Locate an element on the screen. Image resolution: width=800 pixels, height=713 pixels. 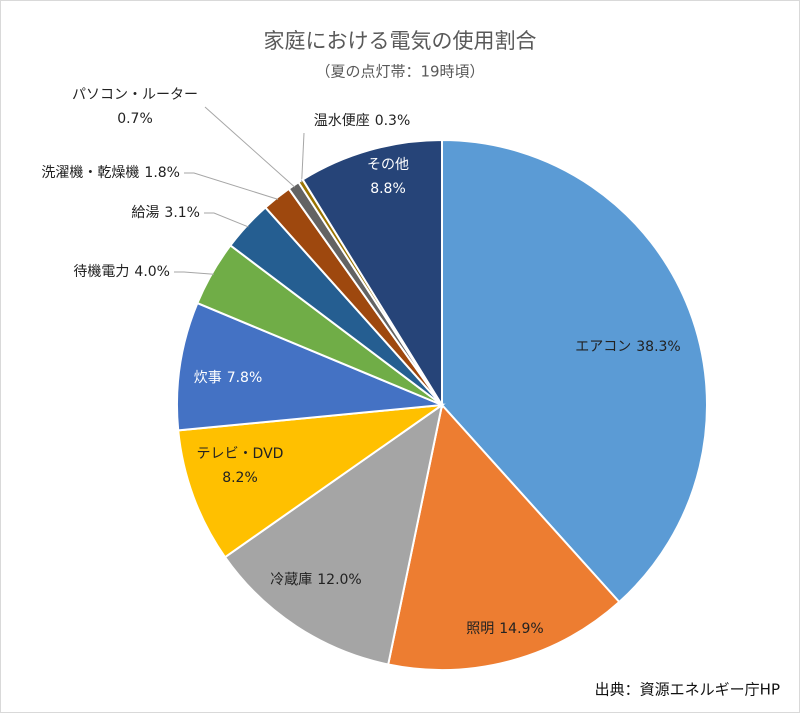
label-category: 温水便座 is located at coordinates (342, 121).